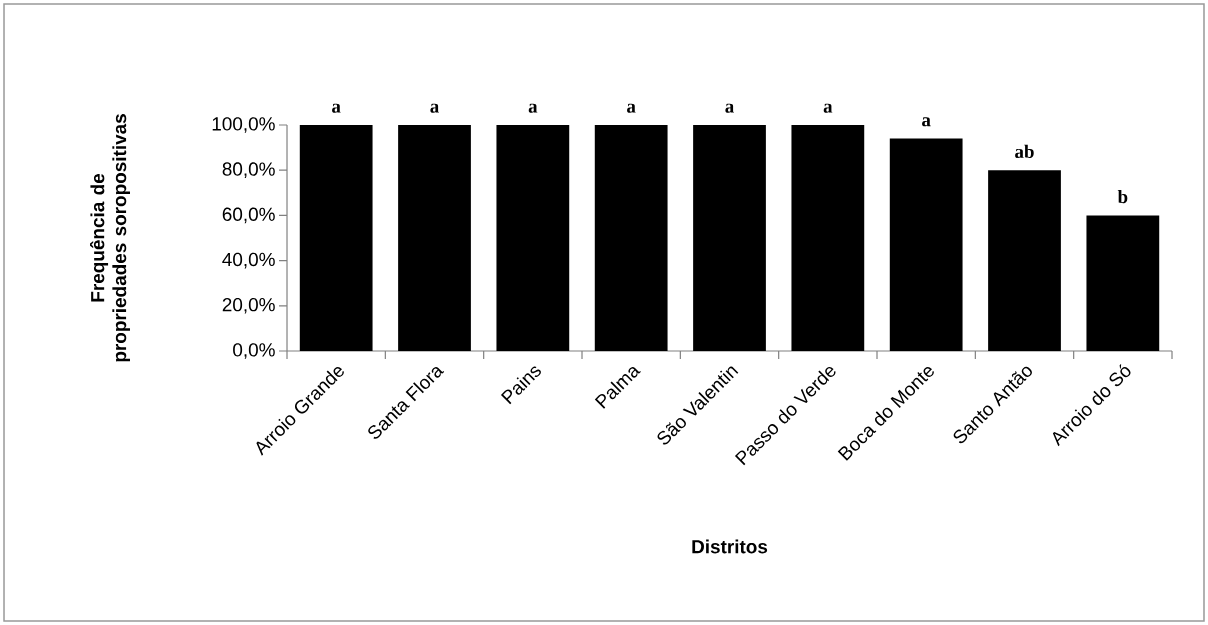  I want to click on annotation: ab, so click(1024, 151).